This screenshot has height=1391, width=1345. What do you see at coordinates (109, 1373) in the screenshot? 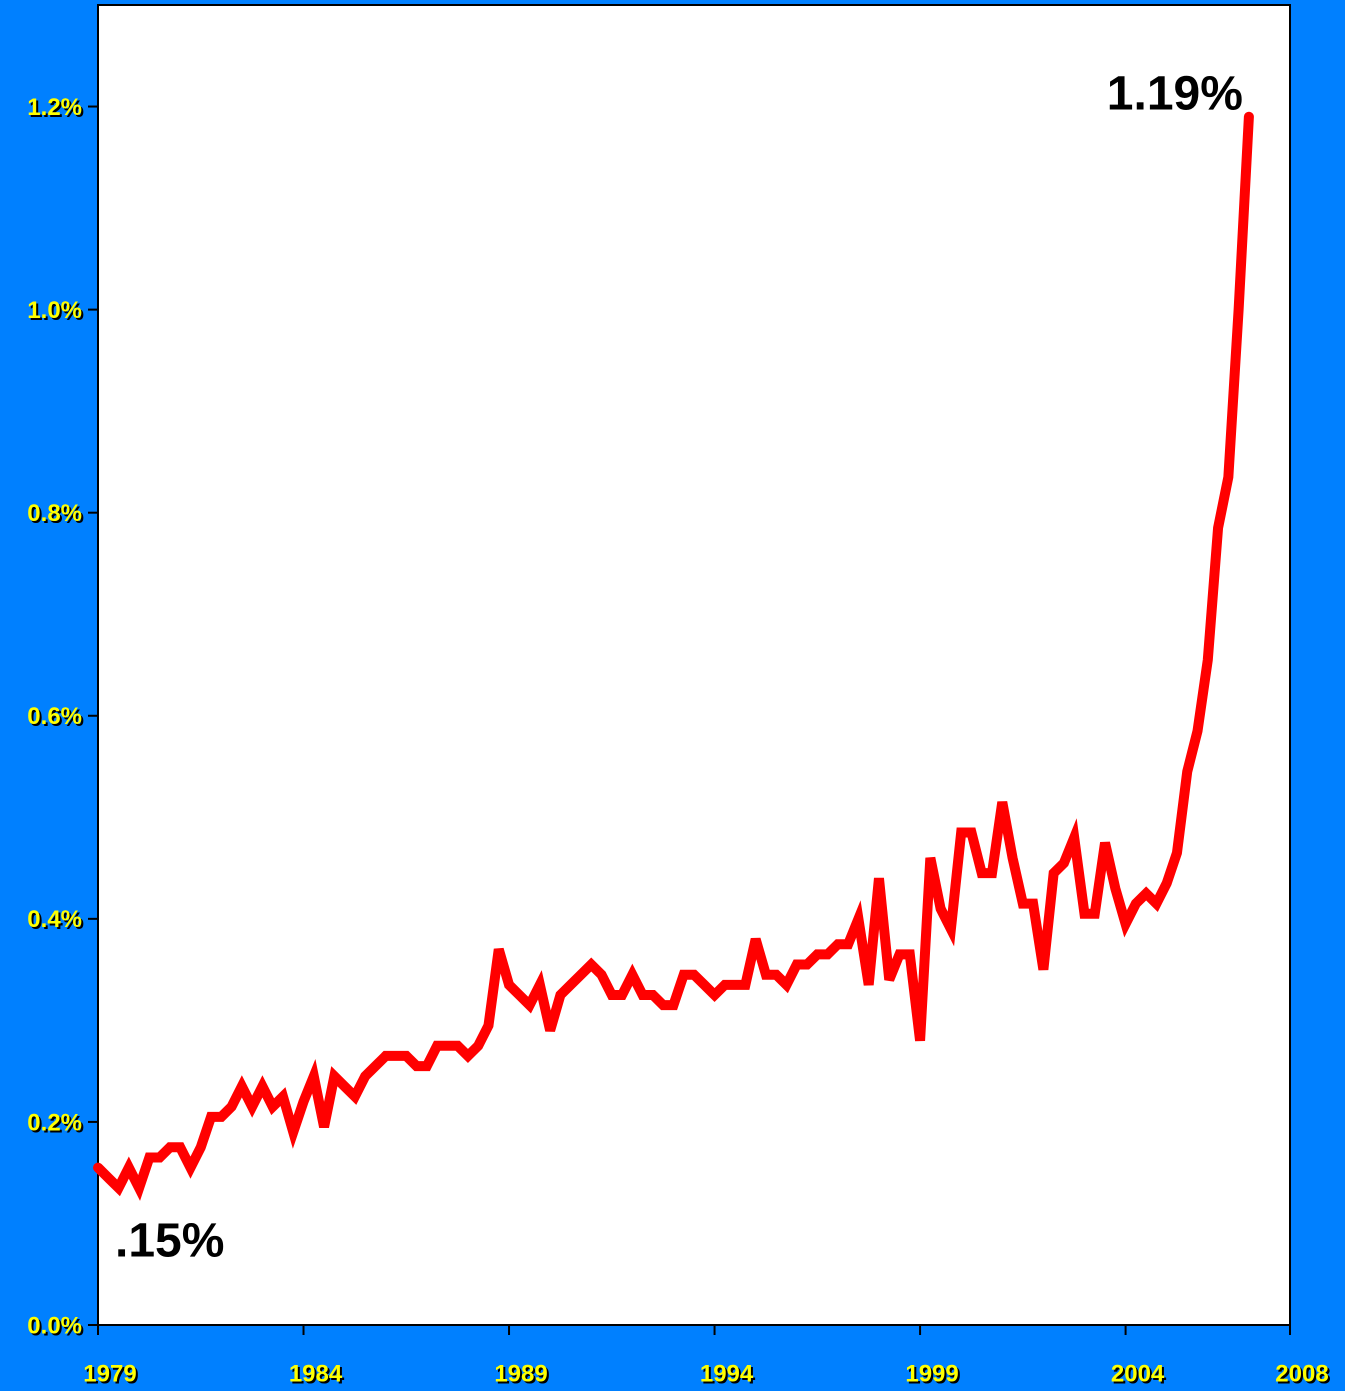
I see `x-tick-label: 1979` at bounding box center [109, 1373].